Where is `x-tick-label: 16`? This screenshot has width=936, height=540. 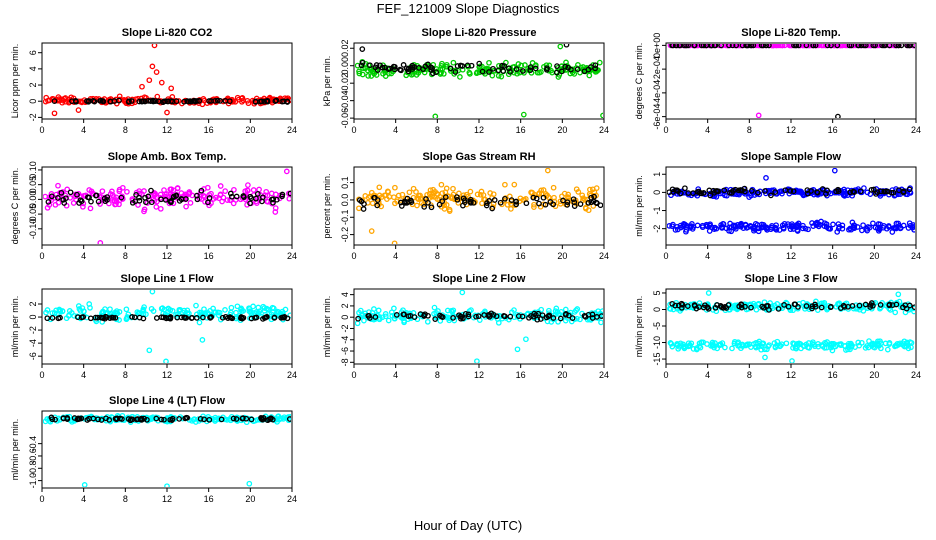
x-tick-label: 16 is located at coordinates (209, 130).